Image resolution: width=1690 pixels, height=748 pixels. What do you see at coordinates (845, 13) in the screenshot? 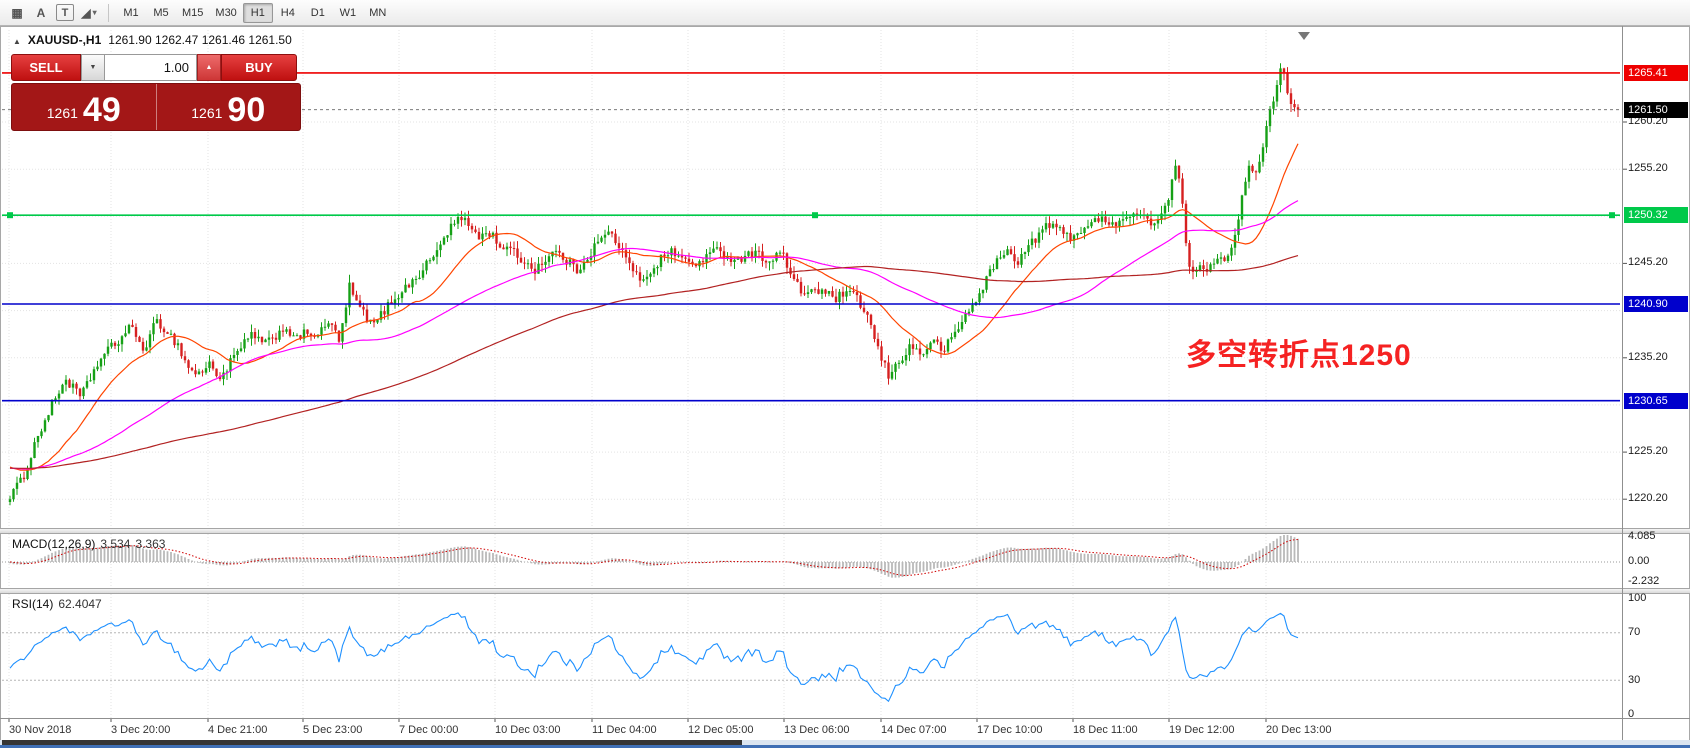
I see `main-toolbar: ▦ A T ◢ ▾ M1 M5 M15 M30 H1 H4 D1 W1 MN` at bounding box center [845, 13].